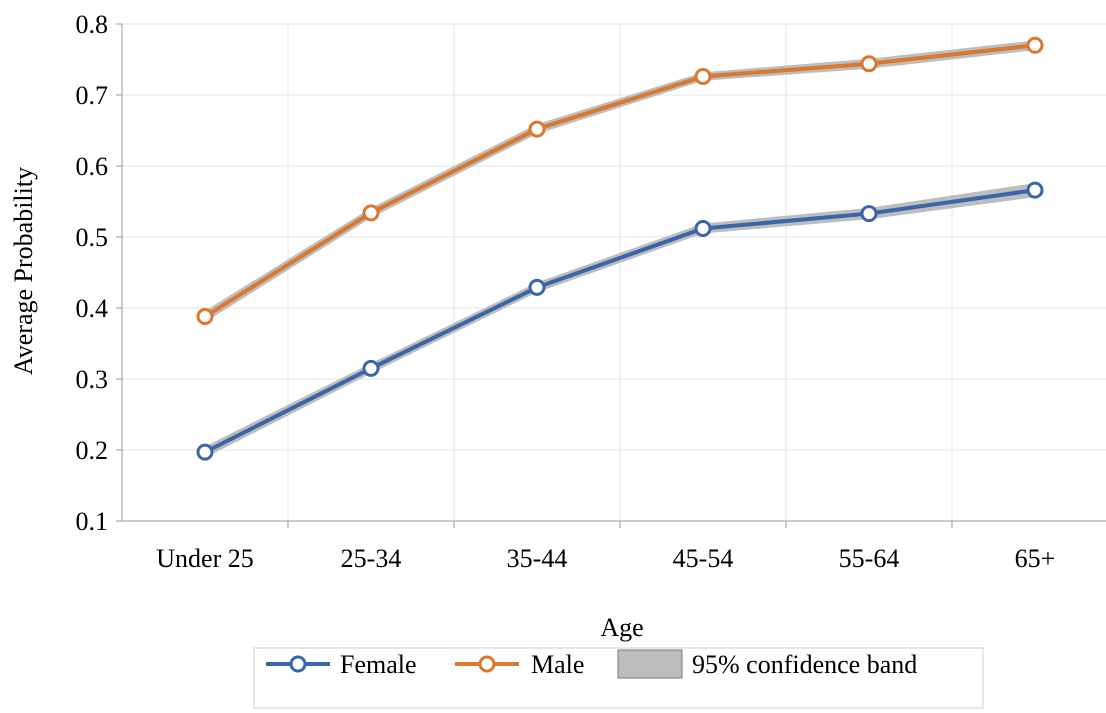 Image resolution: width=1106 pixels, height=713 pixels. I want to click on legend-female-label: Female, so click(378, 664).